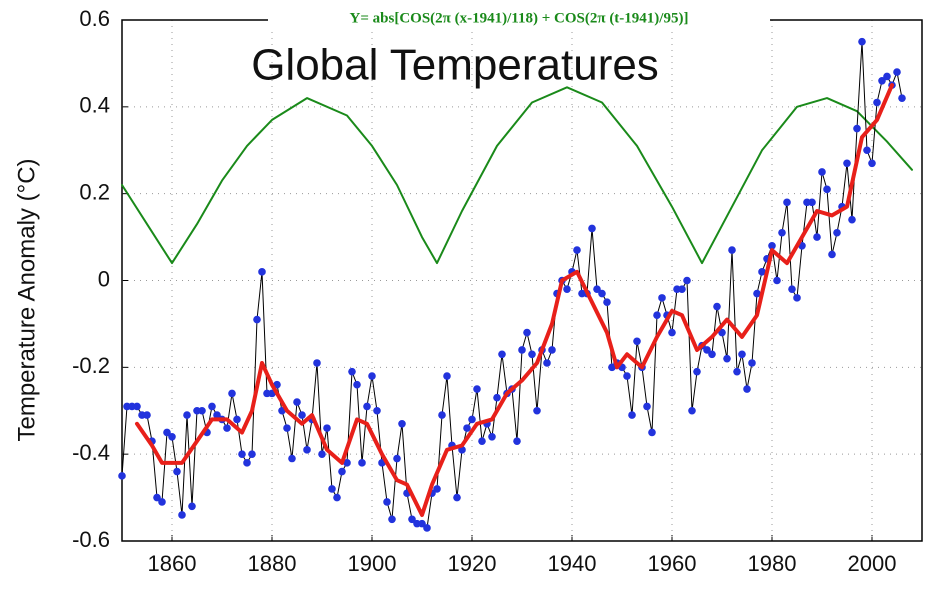  I want to click on x-tick-label: 2000, so click(872, 563).